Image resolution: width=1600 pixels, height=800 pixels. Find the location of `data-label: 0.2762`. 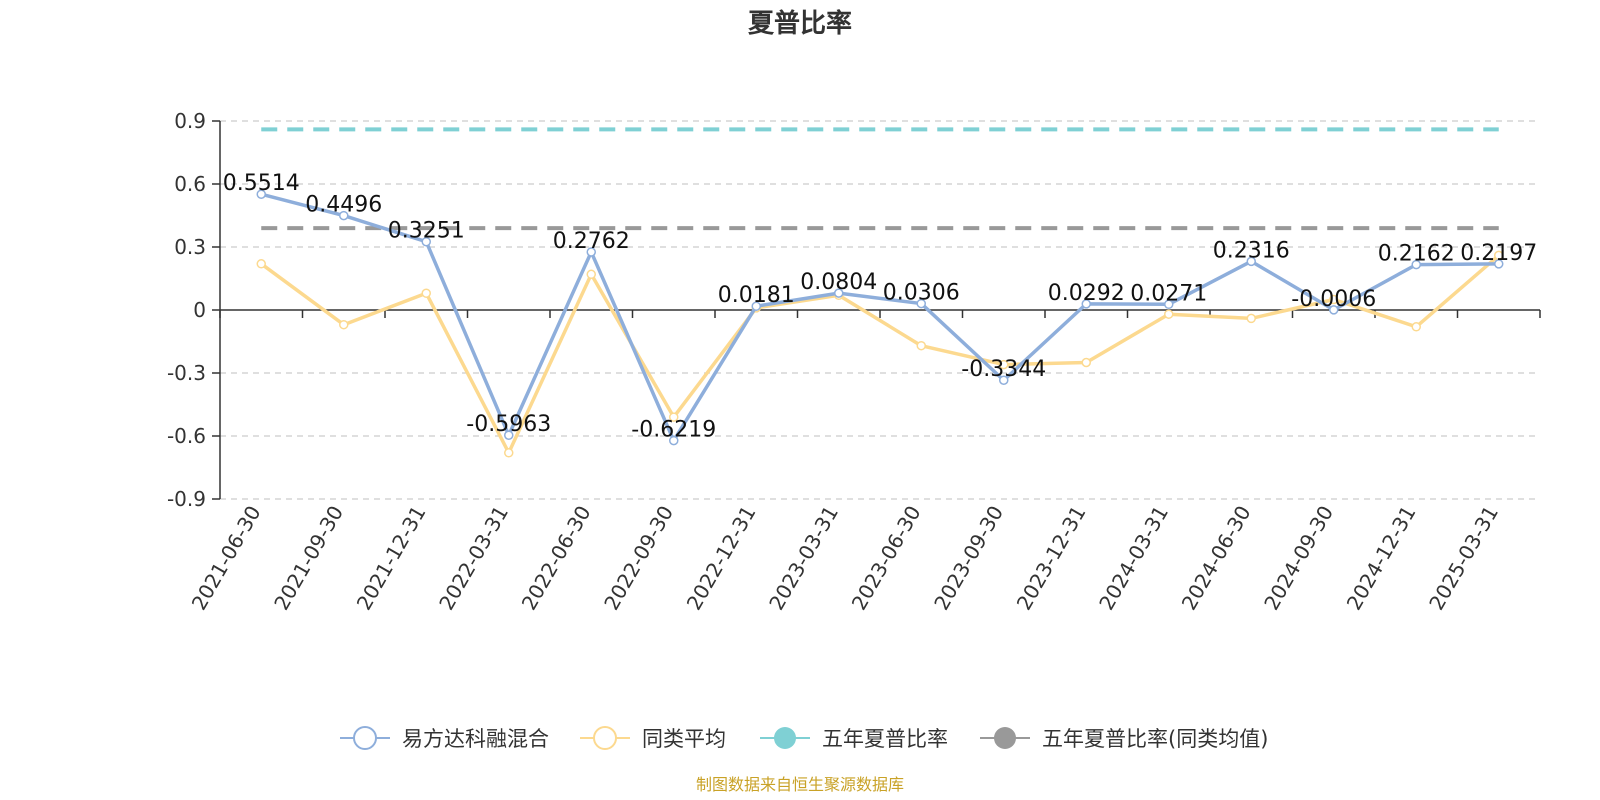

data-label: 0.2762 is located at coordinates (591, 241).